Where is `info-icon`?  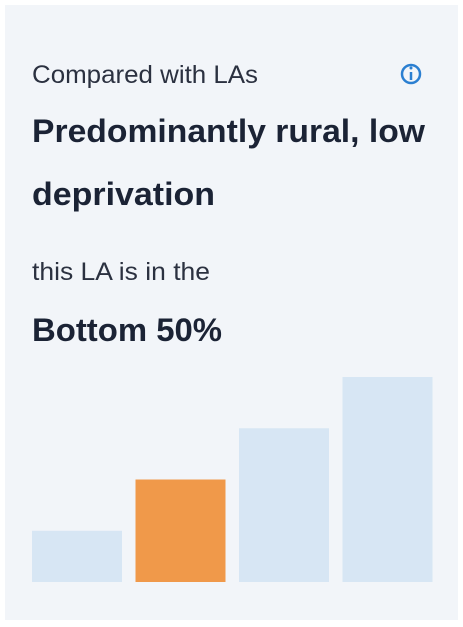 info-icon is located at coordinates (411, 74).